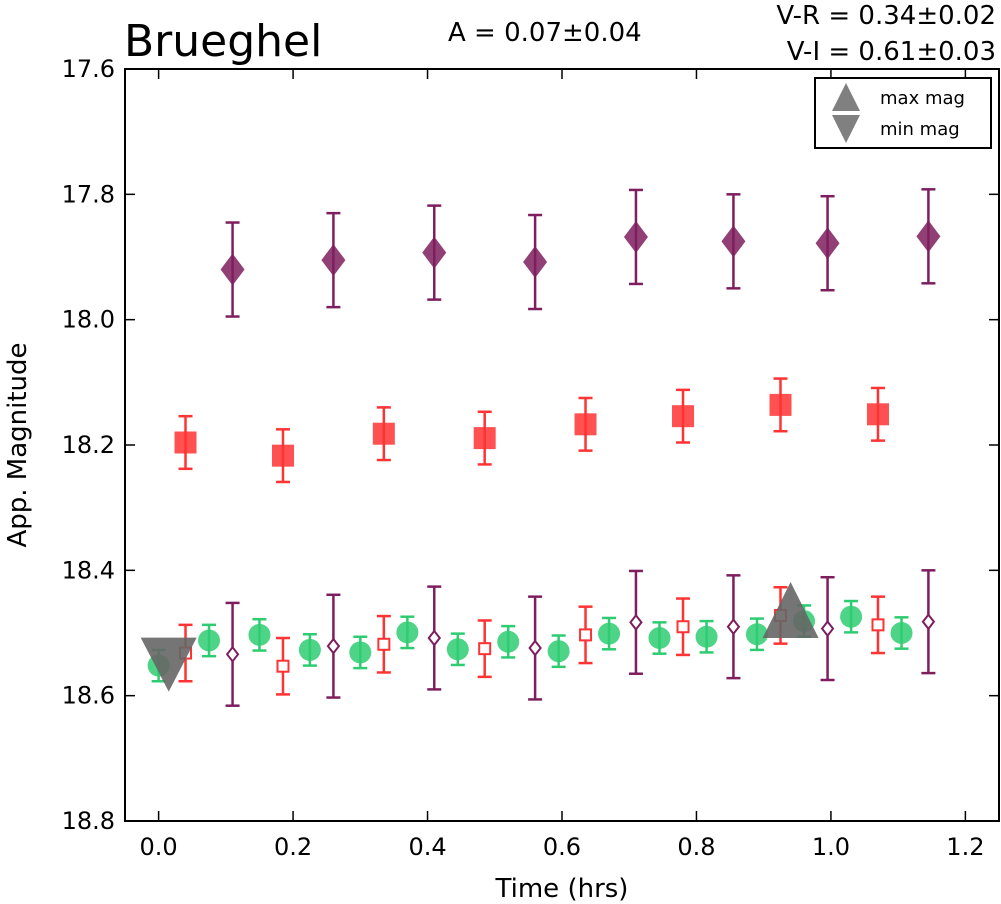 The width and height of the screenshot is (1001, 904). Describe the element at coordinates (886, 16) in the screenshot. I see `vr-color-annotation: V-R = 0.34±0.02` at that location.